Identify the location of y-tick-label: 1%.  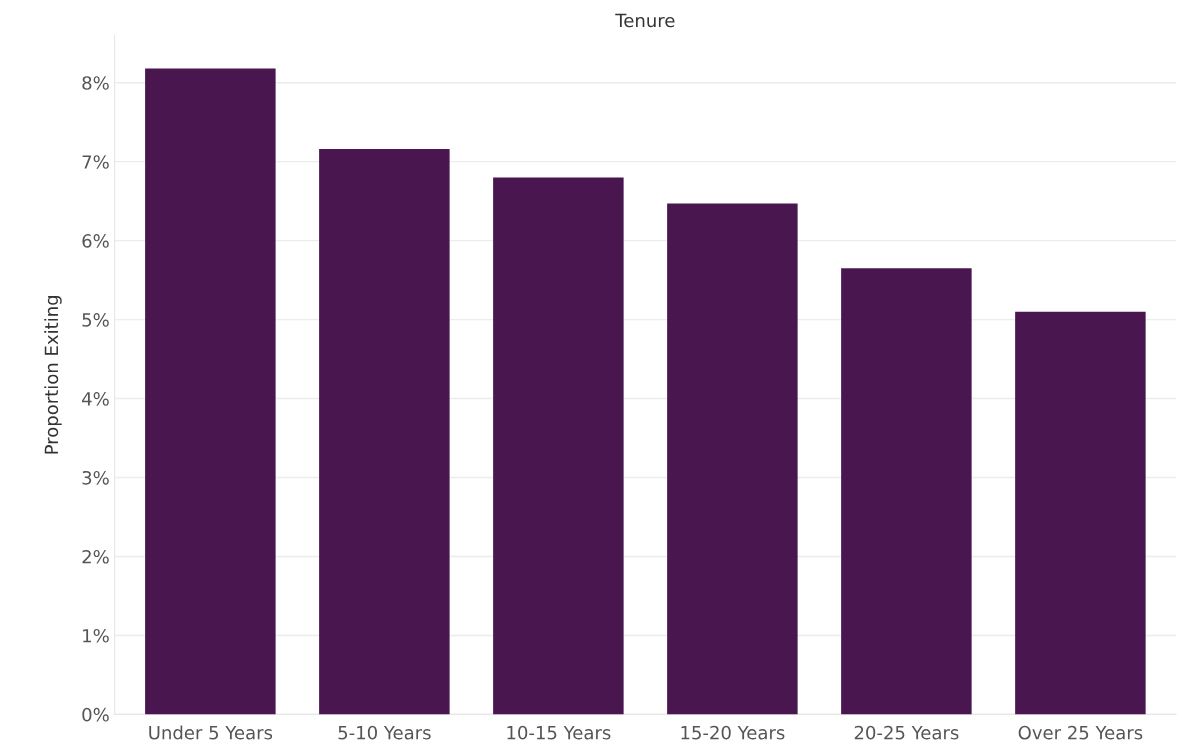
(96, 635).